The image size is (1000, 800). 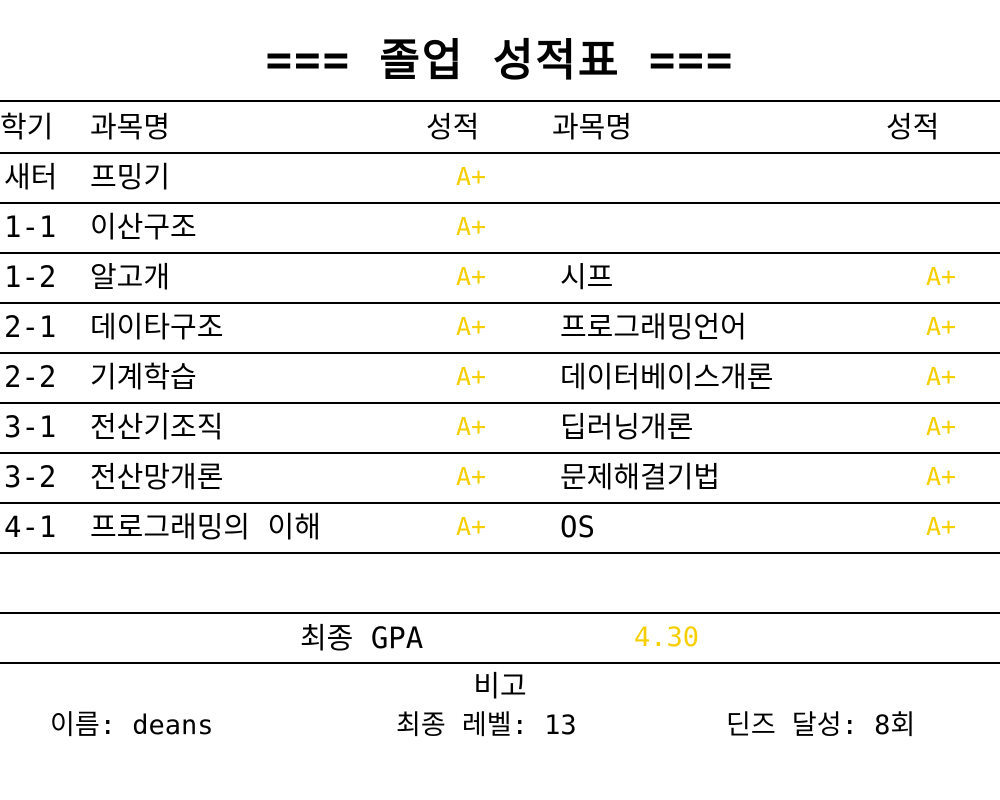 I want to click on page-title: === 졸업 성적표 ===, so click(x=500, y=60).